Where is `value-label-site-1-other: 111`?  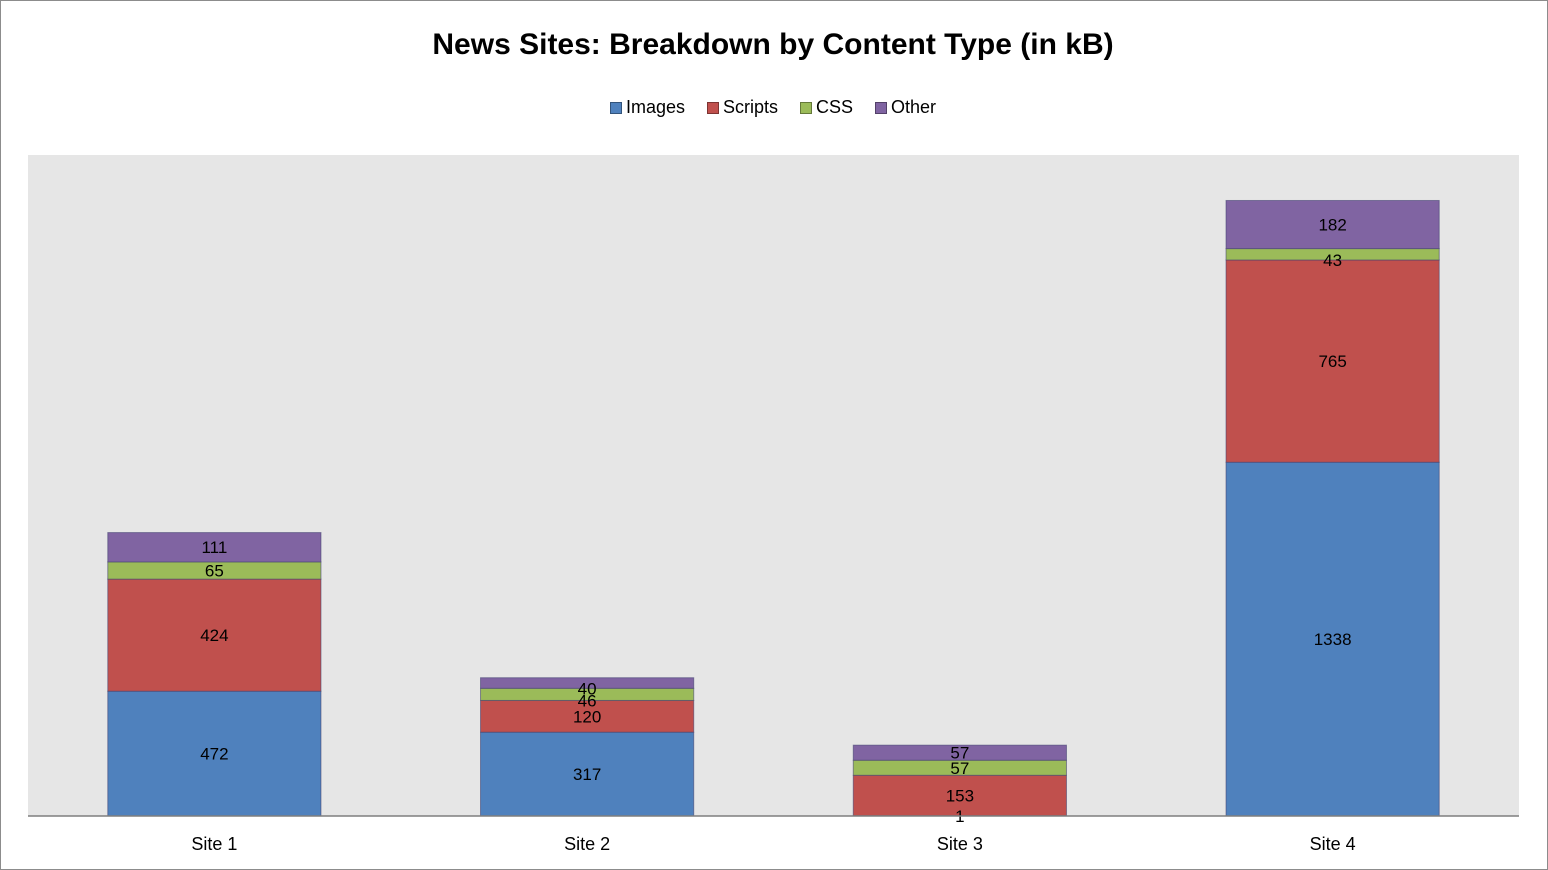 value-label-site-1-other: 111 is located at coordinates (214, 547).